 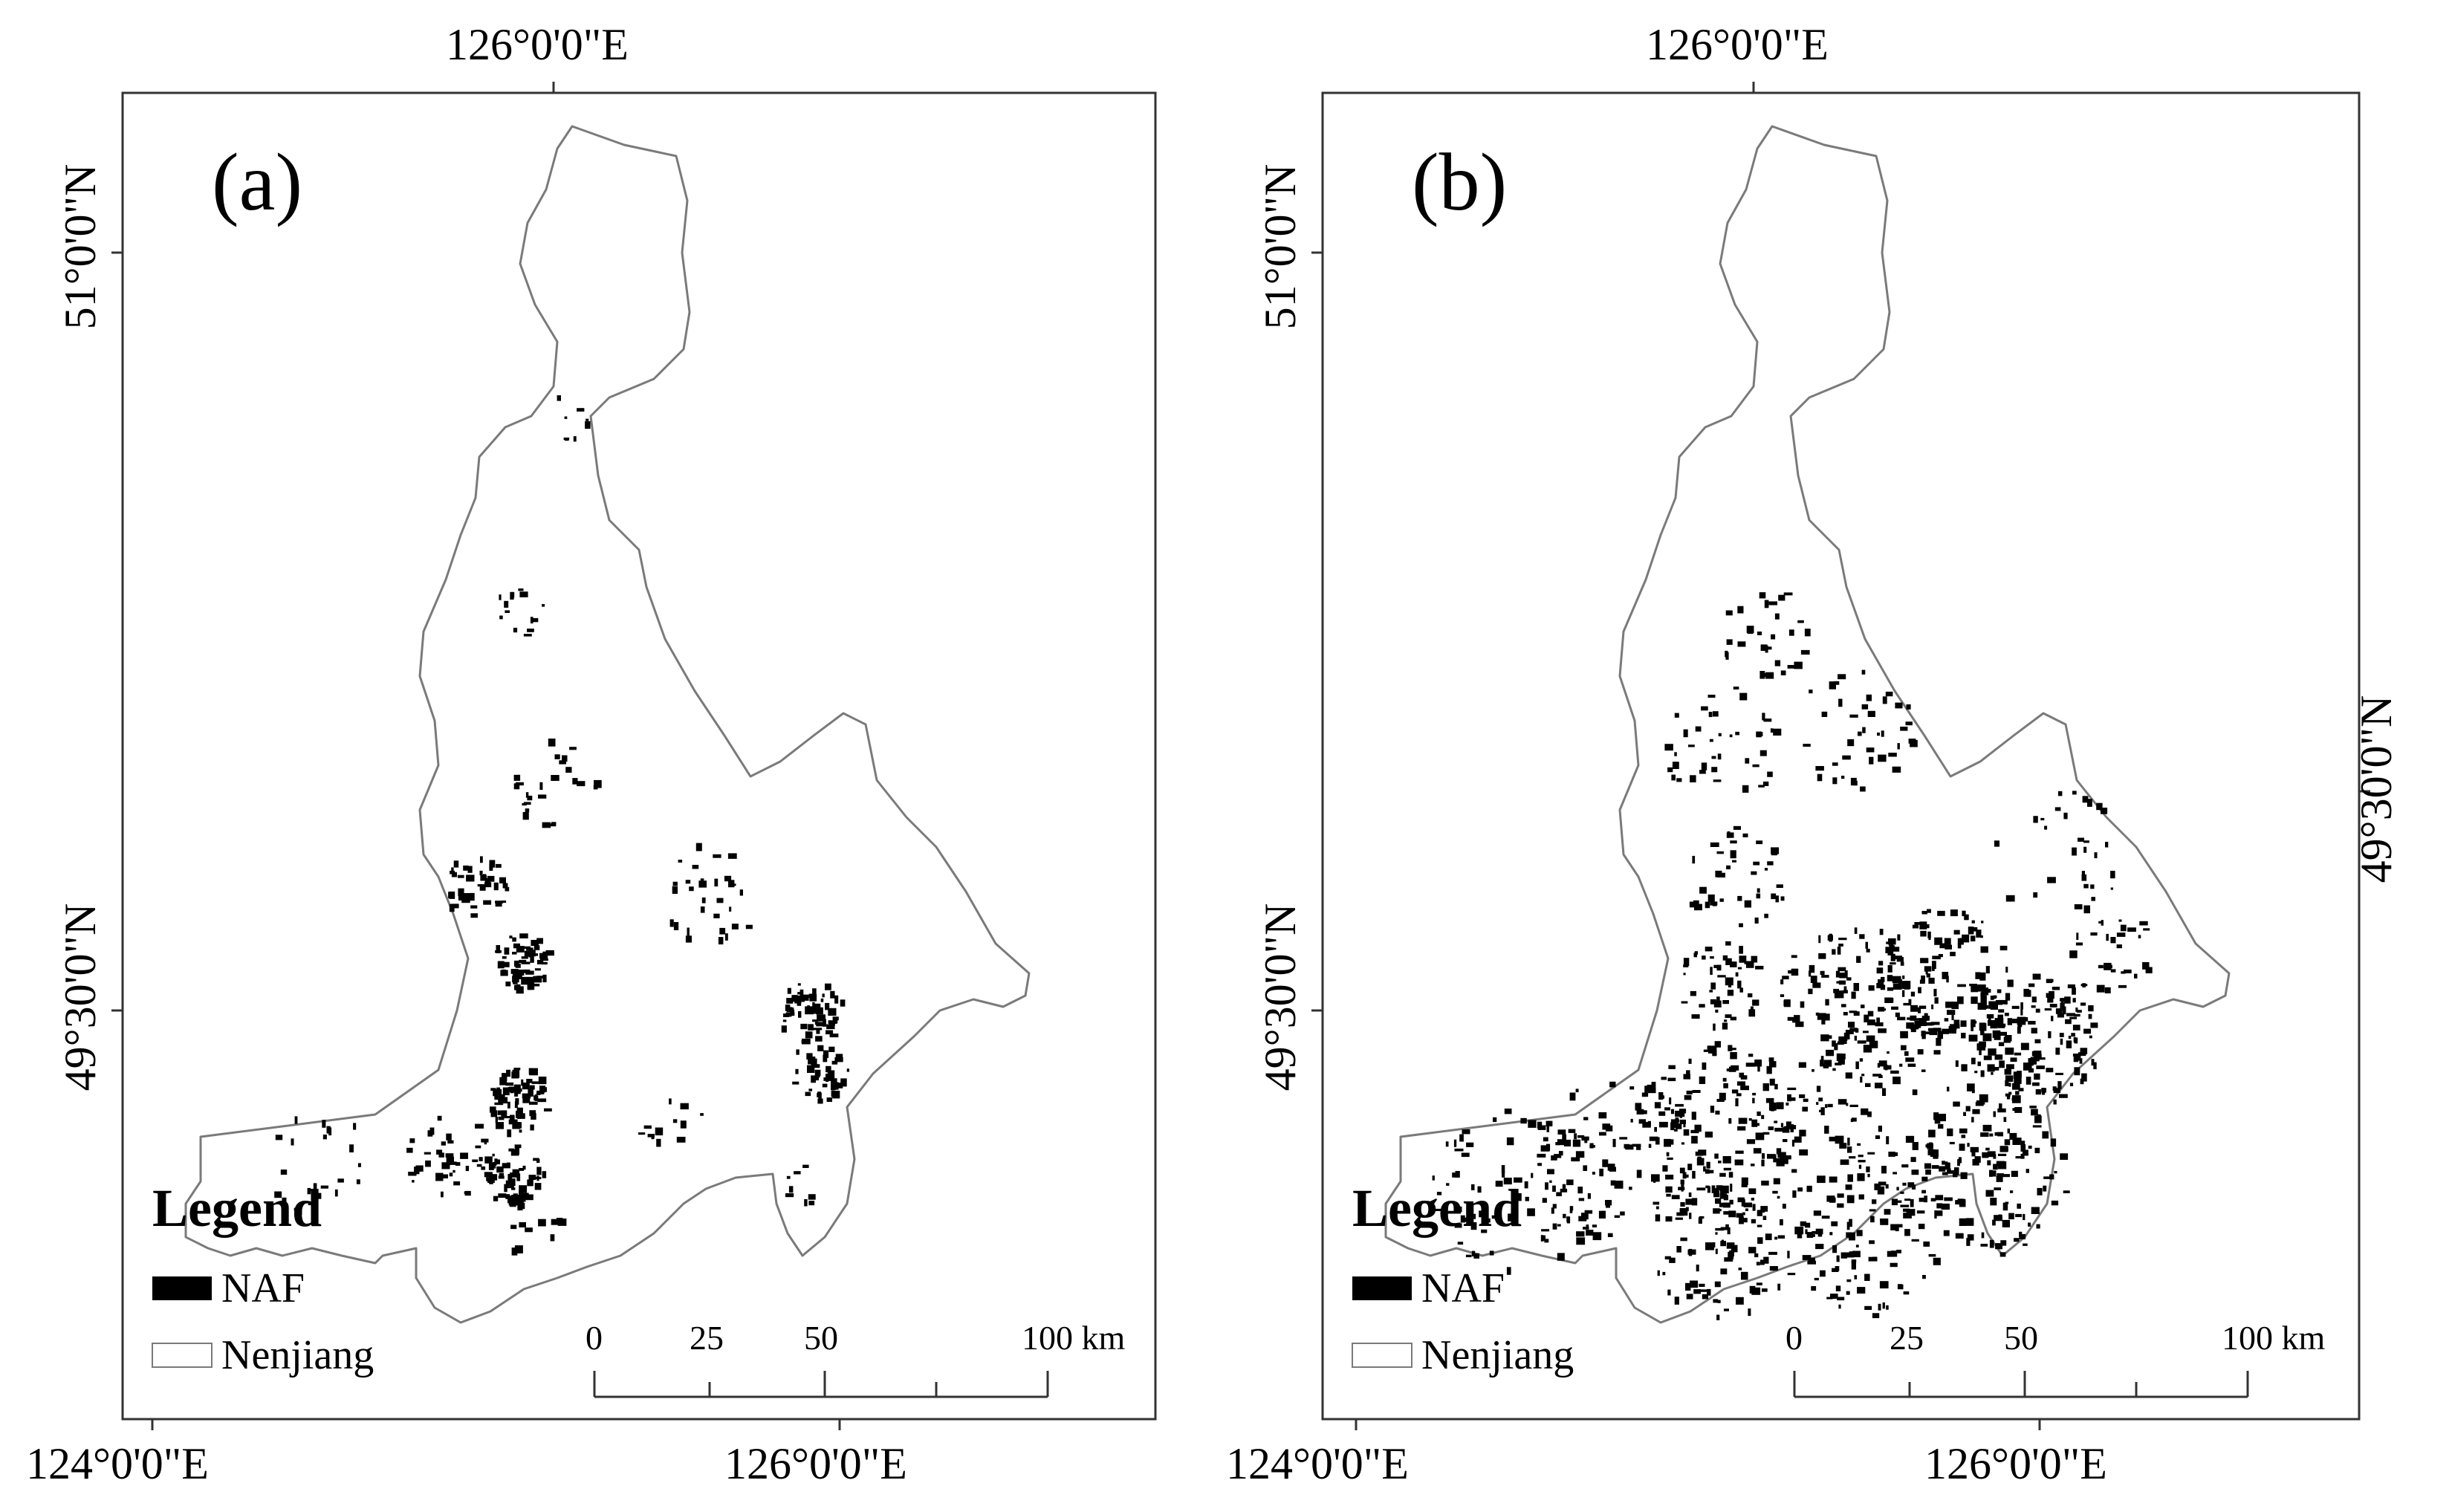 What do you see at coordinates (182, 1288) in the screenshot?
I see `legend-swatch-naf` at bounding box center [182, 1288].